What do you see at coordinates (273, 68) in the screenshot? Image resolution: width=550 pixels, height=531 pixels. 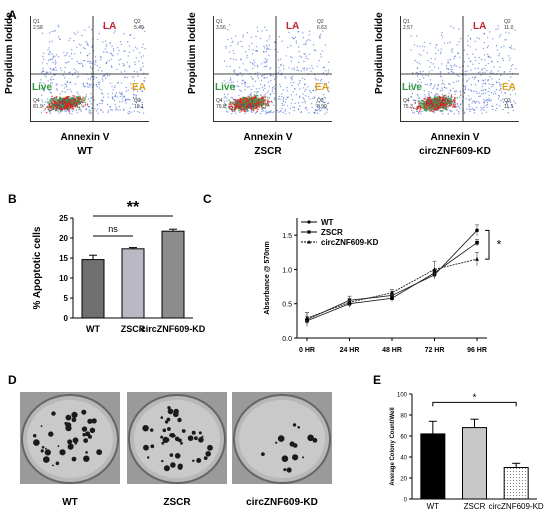 I see `flow-density-plot` at bounding box center [273, 68].